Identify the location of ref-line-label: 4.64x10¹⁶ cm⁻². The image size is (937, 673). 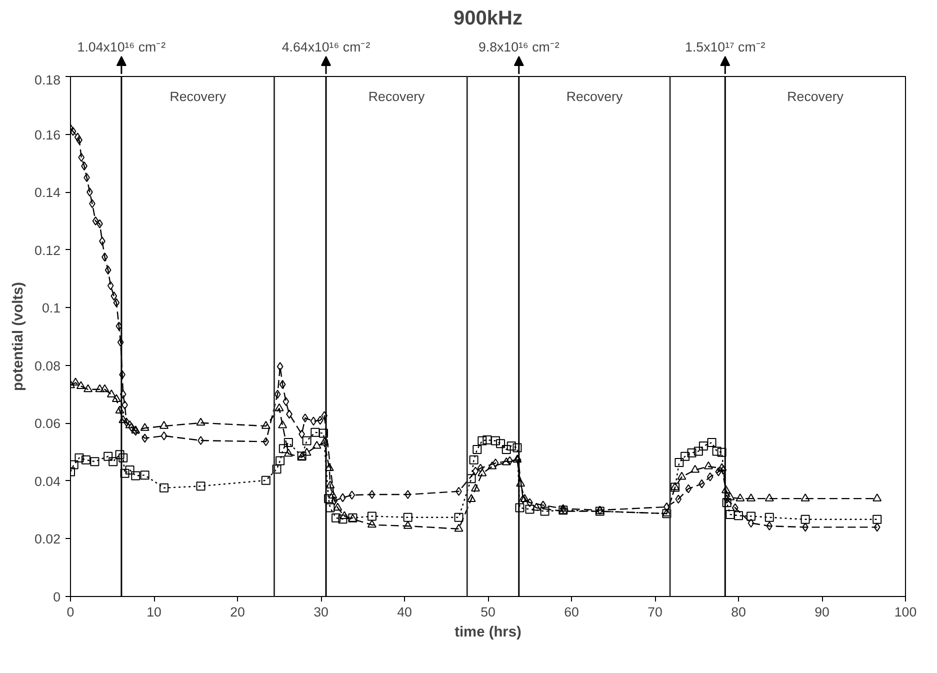
(326, 47).